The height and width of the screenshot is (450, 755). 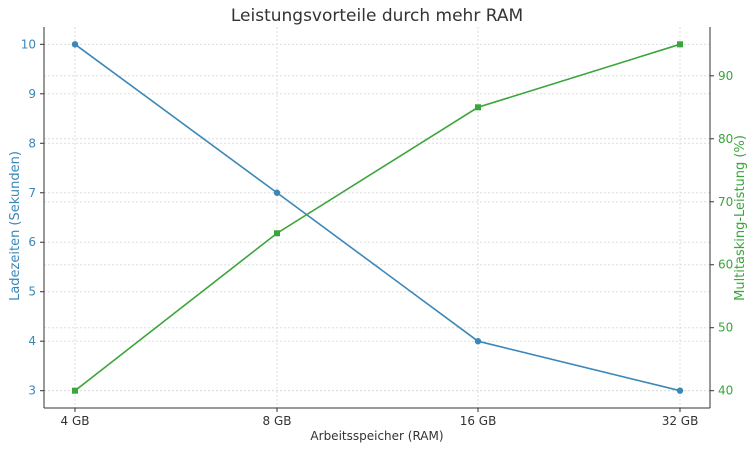 I want to click on x-tick-label: 4 GB, so click(x=75, y=421).